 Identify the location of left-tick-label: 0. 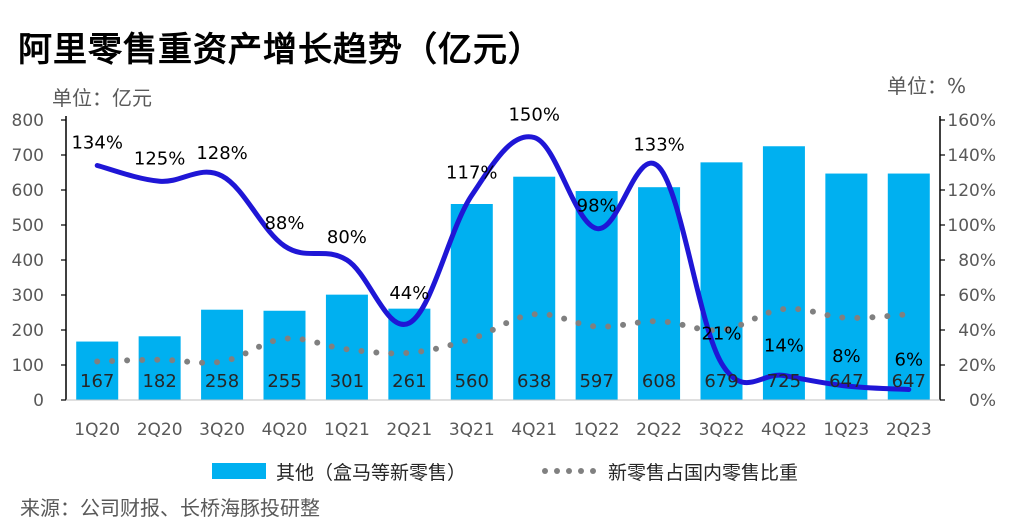
(38, 401).